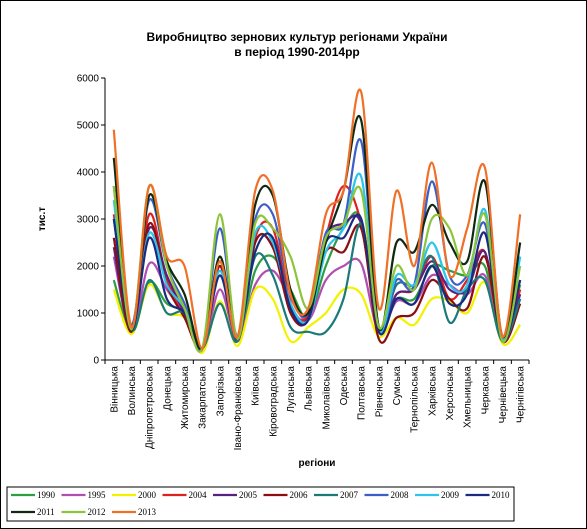  What do you see at coordinates (185, 398) in the screenshot?
I see `x-tick-label: Житомирська` at bounding box center [185, 398].